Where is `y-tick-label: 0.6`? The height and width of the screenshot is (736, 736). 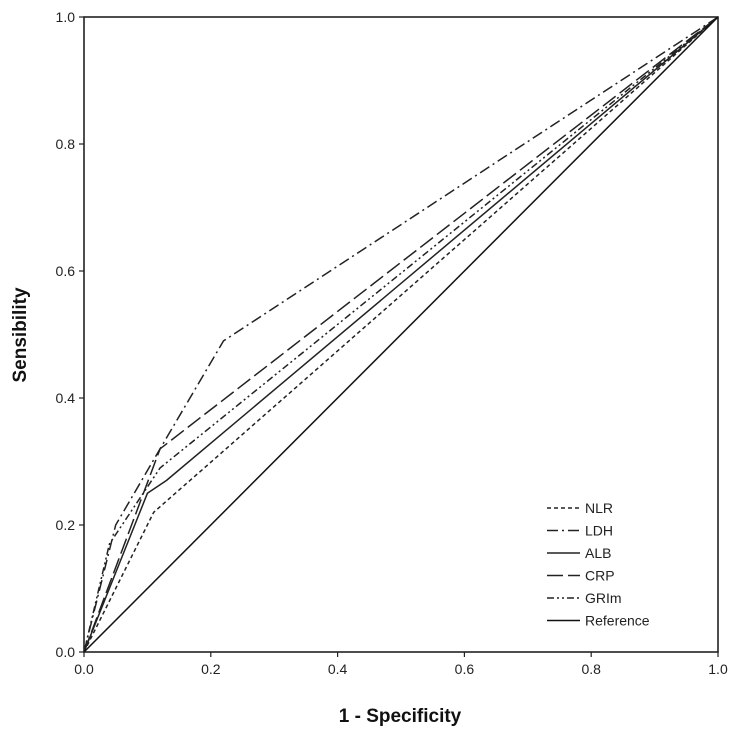 y-tick-label: 0.6 is located at coordinates (66, 271).